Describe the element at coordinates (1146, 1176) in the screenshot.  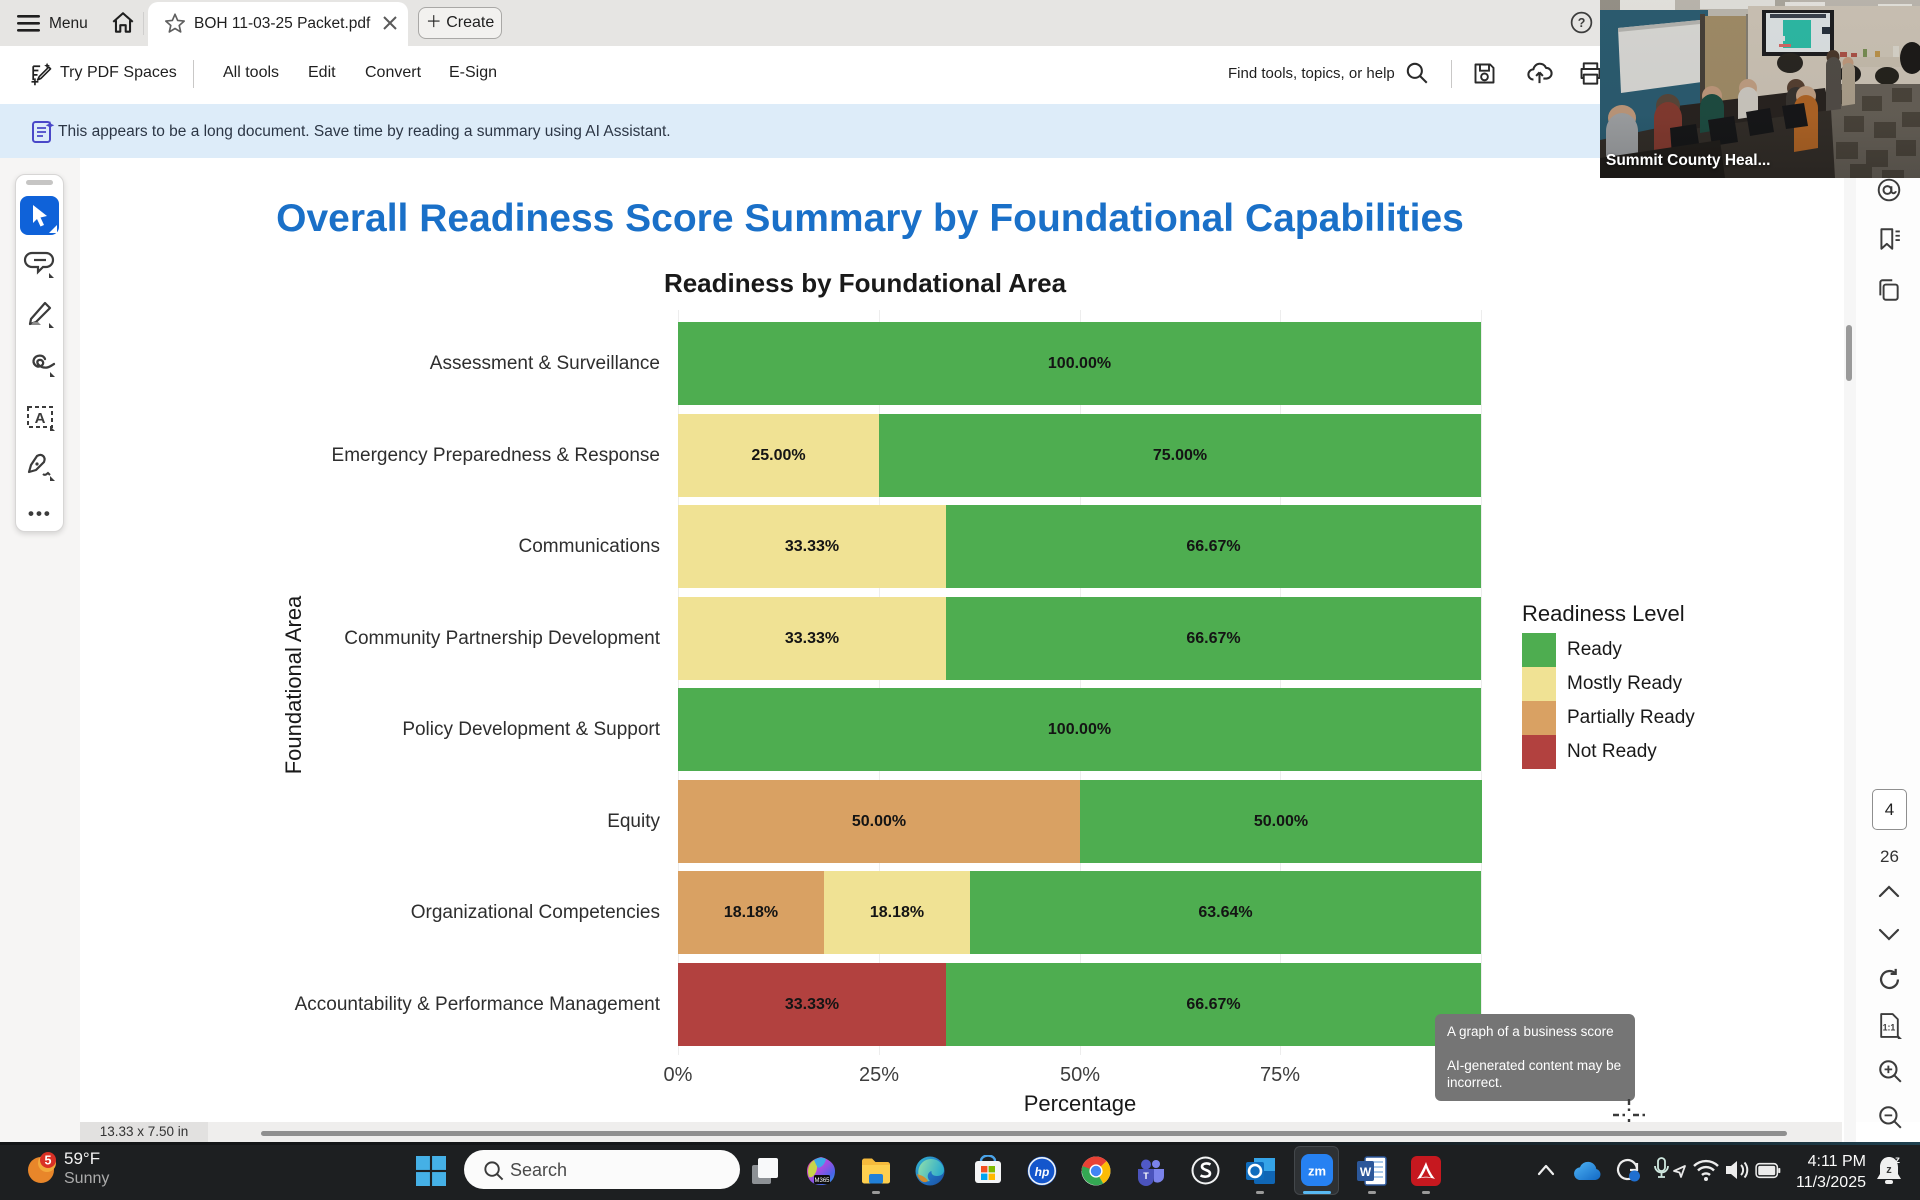
I see `svg-text: T` at that location.